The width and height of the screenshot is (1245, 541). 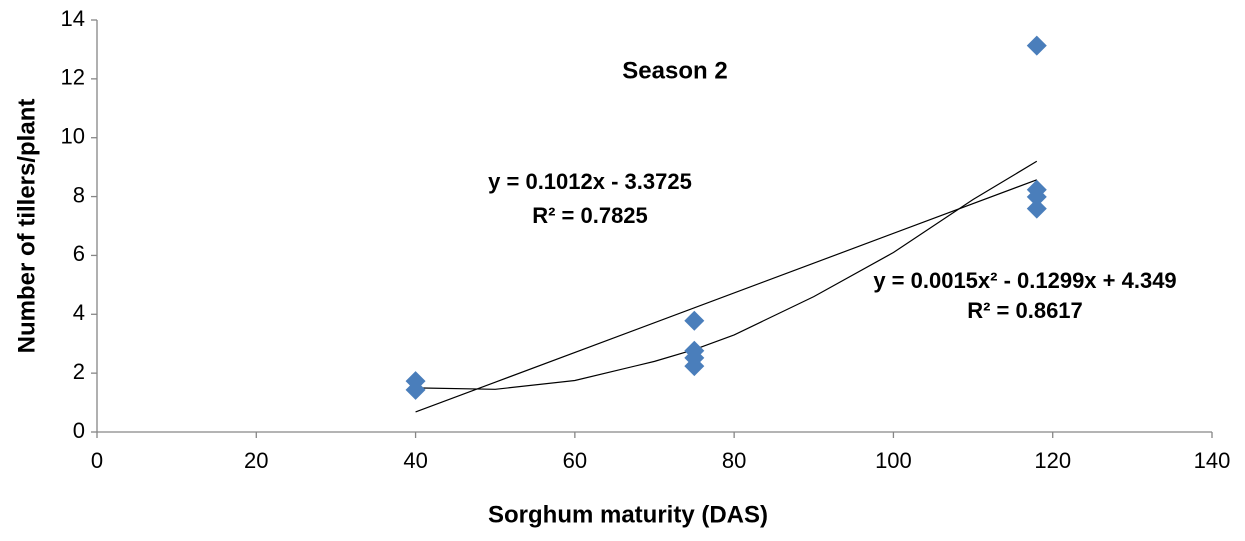 I want to click on y-tick-label: 12, so click(x=73, y=77).